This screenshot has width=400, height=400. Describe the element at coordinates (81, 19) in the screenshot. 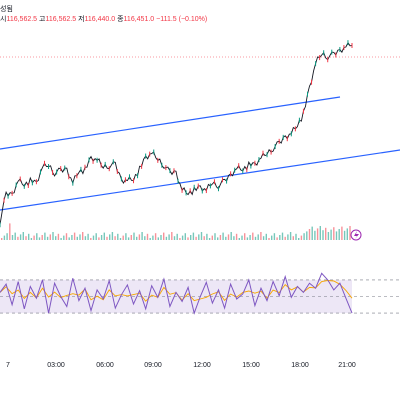

I see `low-label: 저` at that location.